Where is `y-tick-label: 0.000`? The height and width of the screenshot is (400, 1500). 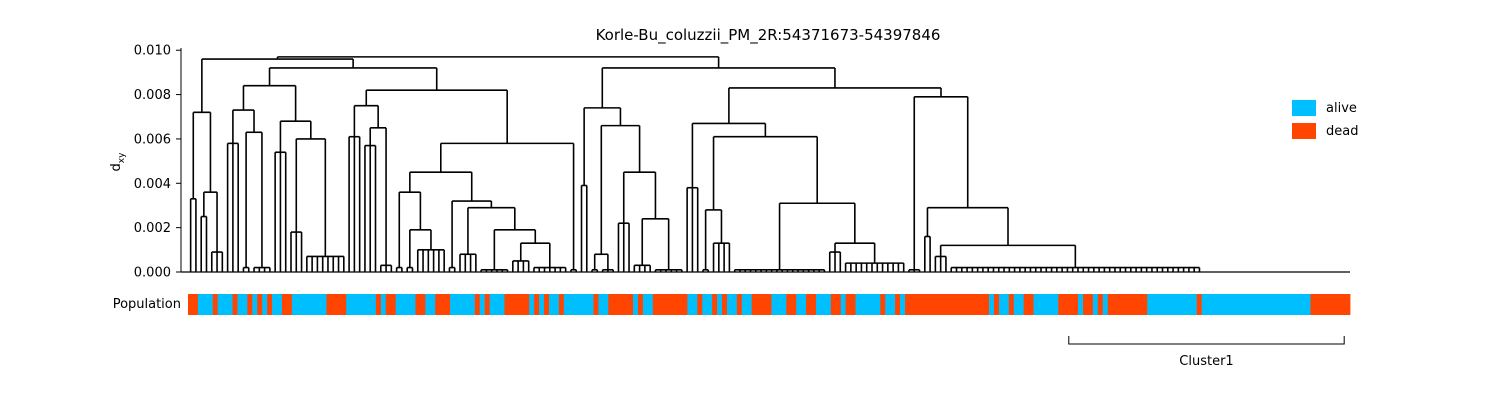 y-tick-label: 0.000 is located at coordinates (152, 273).